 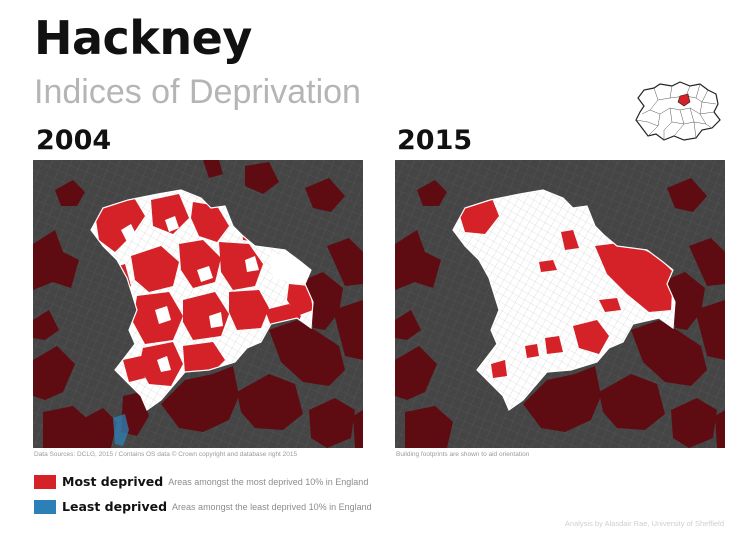 What do you see at coordinates (45, 506) in the screenshot?
I see `legend-swatch-least-deprived` at bounding box center [45, 506].